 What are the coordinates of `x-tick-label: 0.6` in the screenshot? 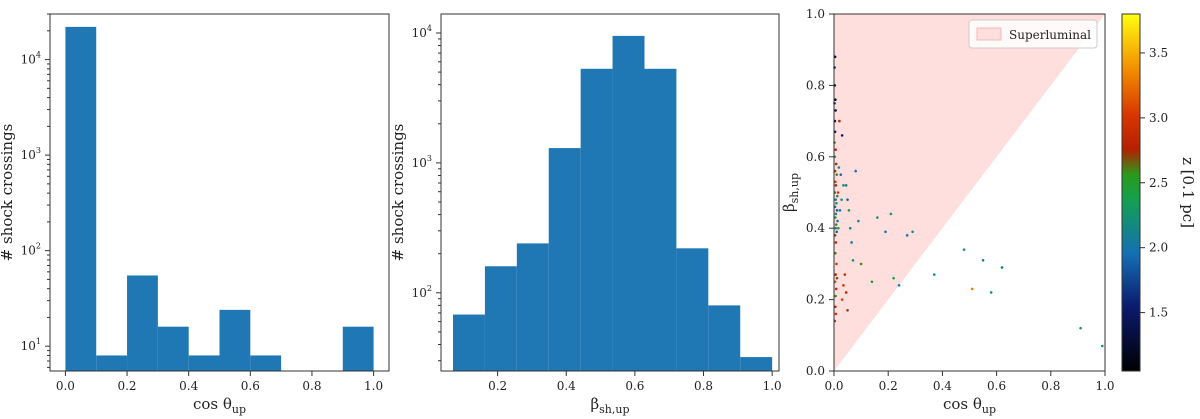 It's located at (634, 386).